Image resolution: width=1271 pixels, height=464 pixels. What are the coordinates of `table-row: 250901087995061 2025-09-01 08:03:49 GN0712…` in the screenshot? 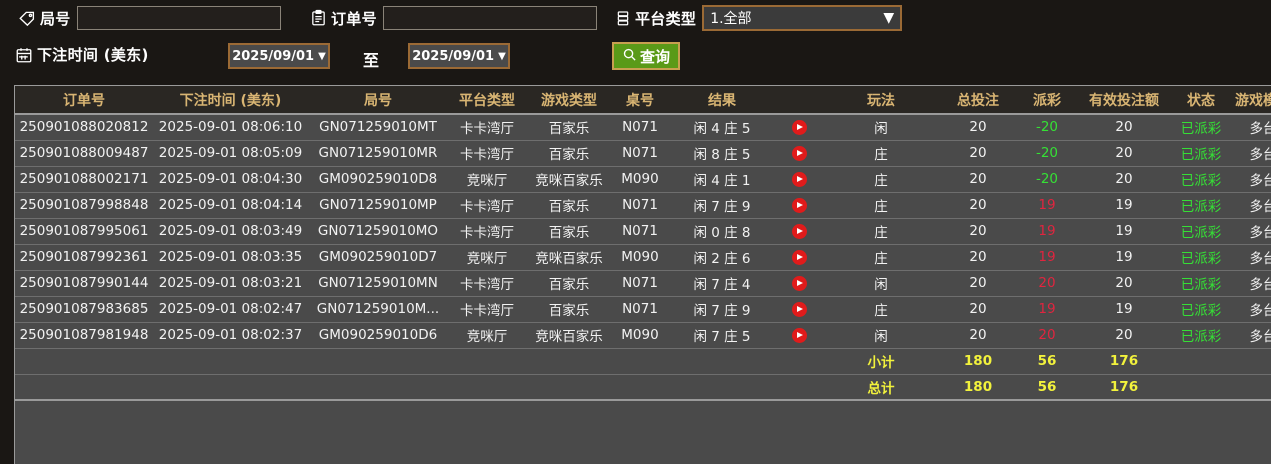 It's located at (643, 231).